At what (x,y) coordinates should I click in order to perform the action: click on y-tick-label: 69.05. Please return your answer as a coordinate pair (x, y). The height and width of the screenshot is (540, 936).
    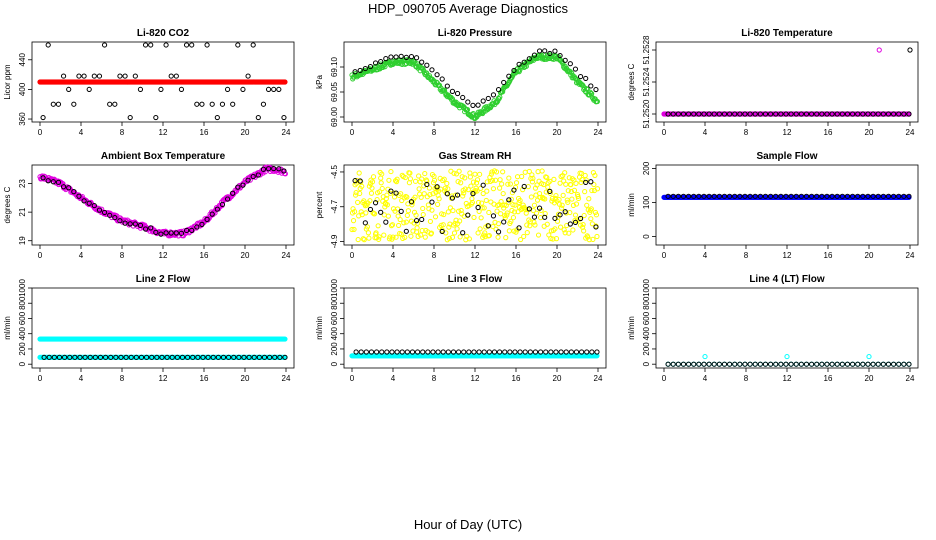
    Looking at the image, I should click on (334, 91).